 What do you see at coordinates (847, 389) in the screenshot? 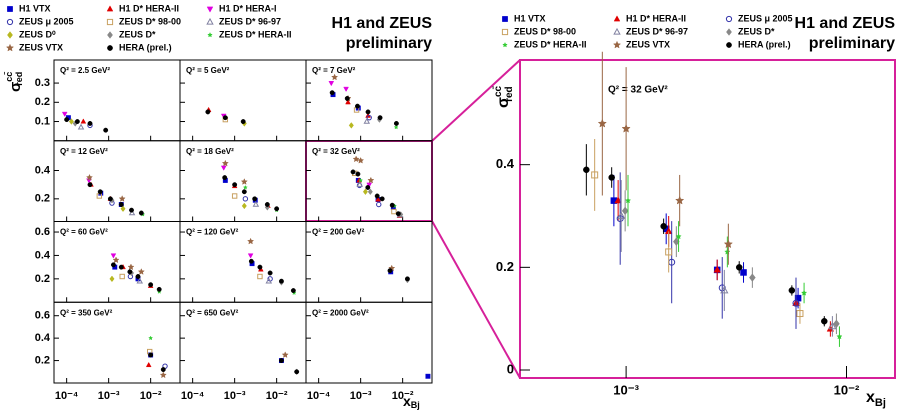
I see `x-tick-label: 10⁻²` at bounding box center [847, 389].